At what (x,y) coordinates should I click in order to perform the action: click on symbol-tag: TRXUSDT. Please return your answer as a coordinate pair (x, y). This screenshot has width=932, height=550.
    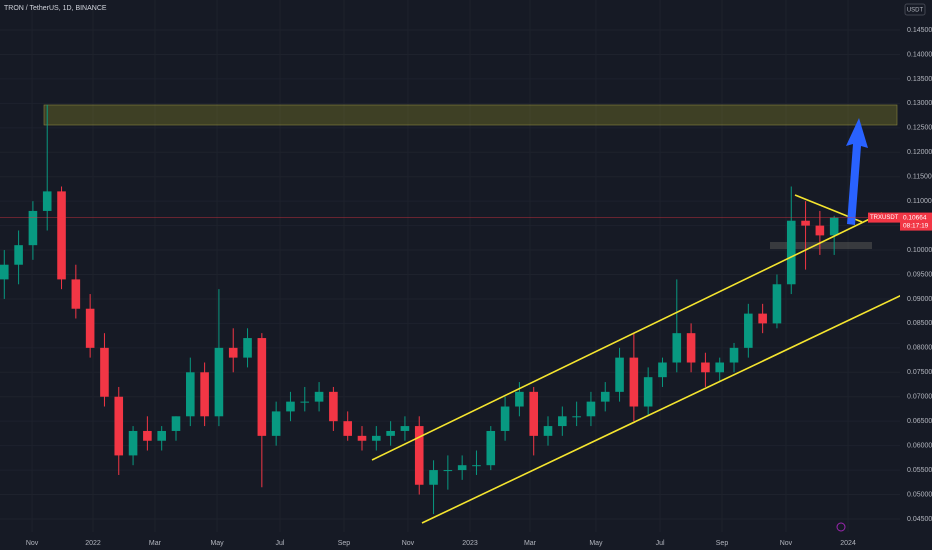
    Looking at the image, I should click on (884, 218).